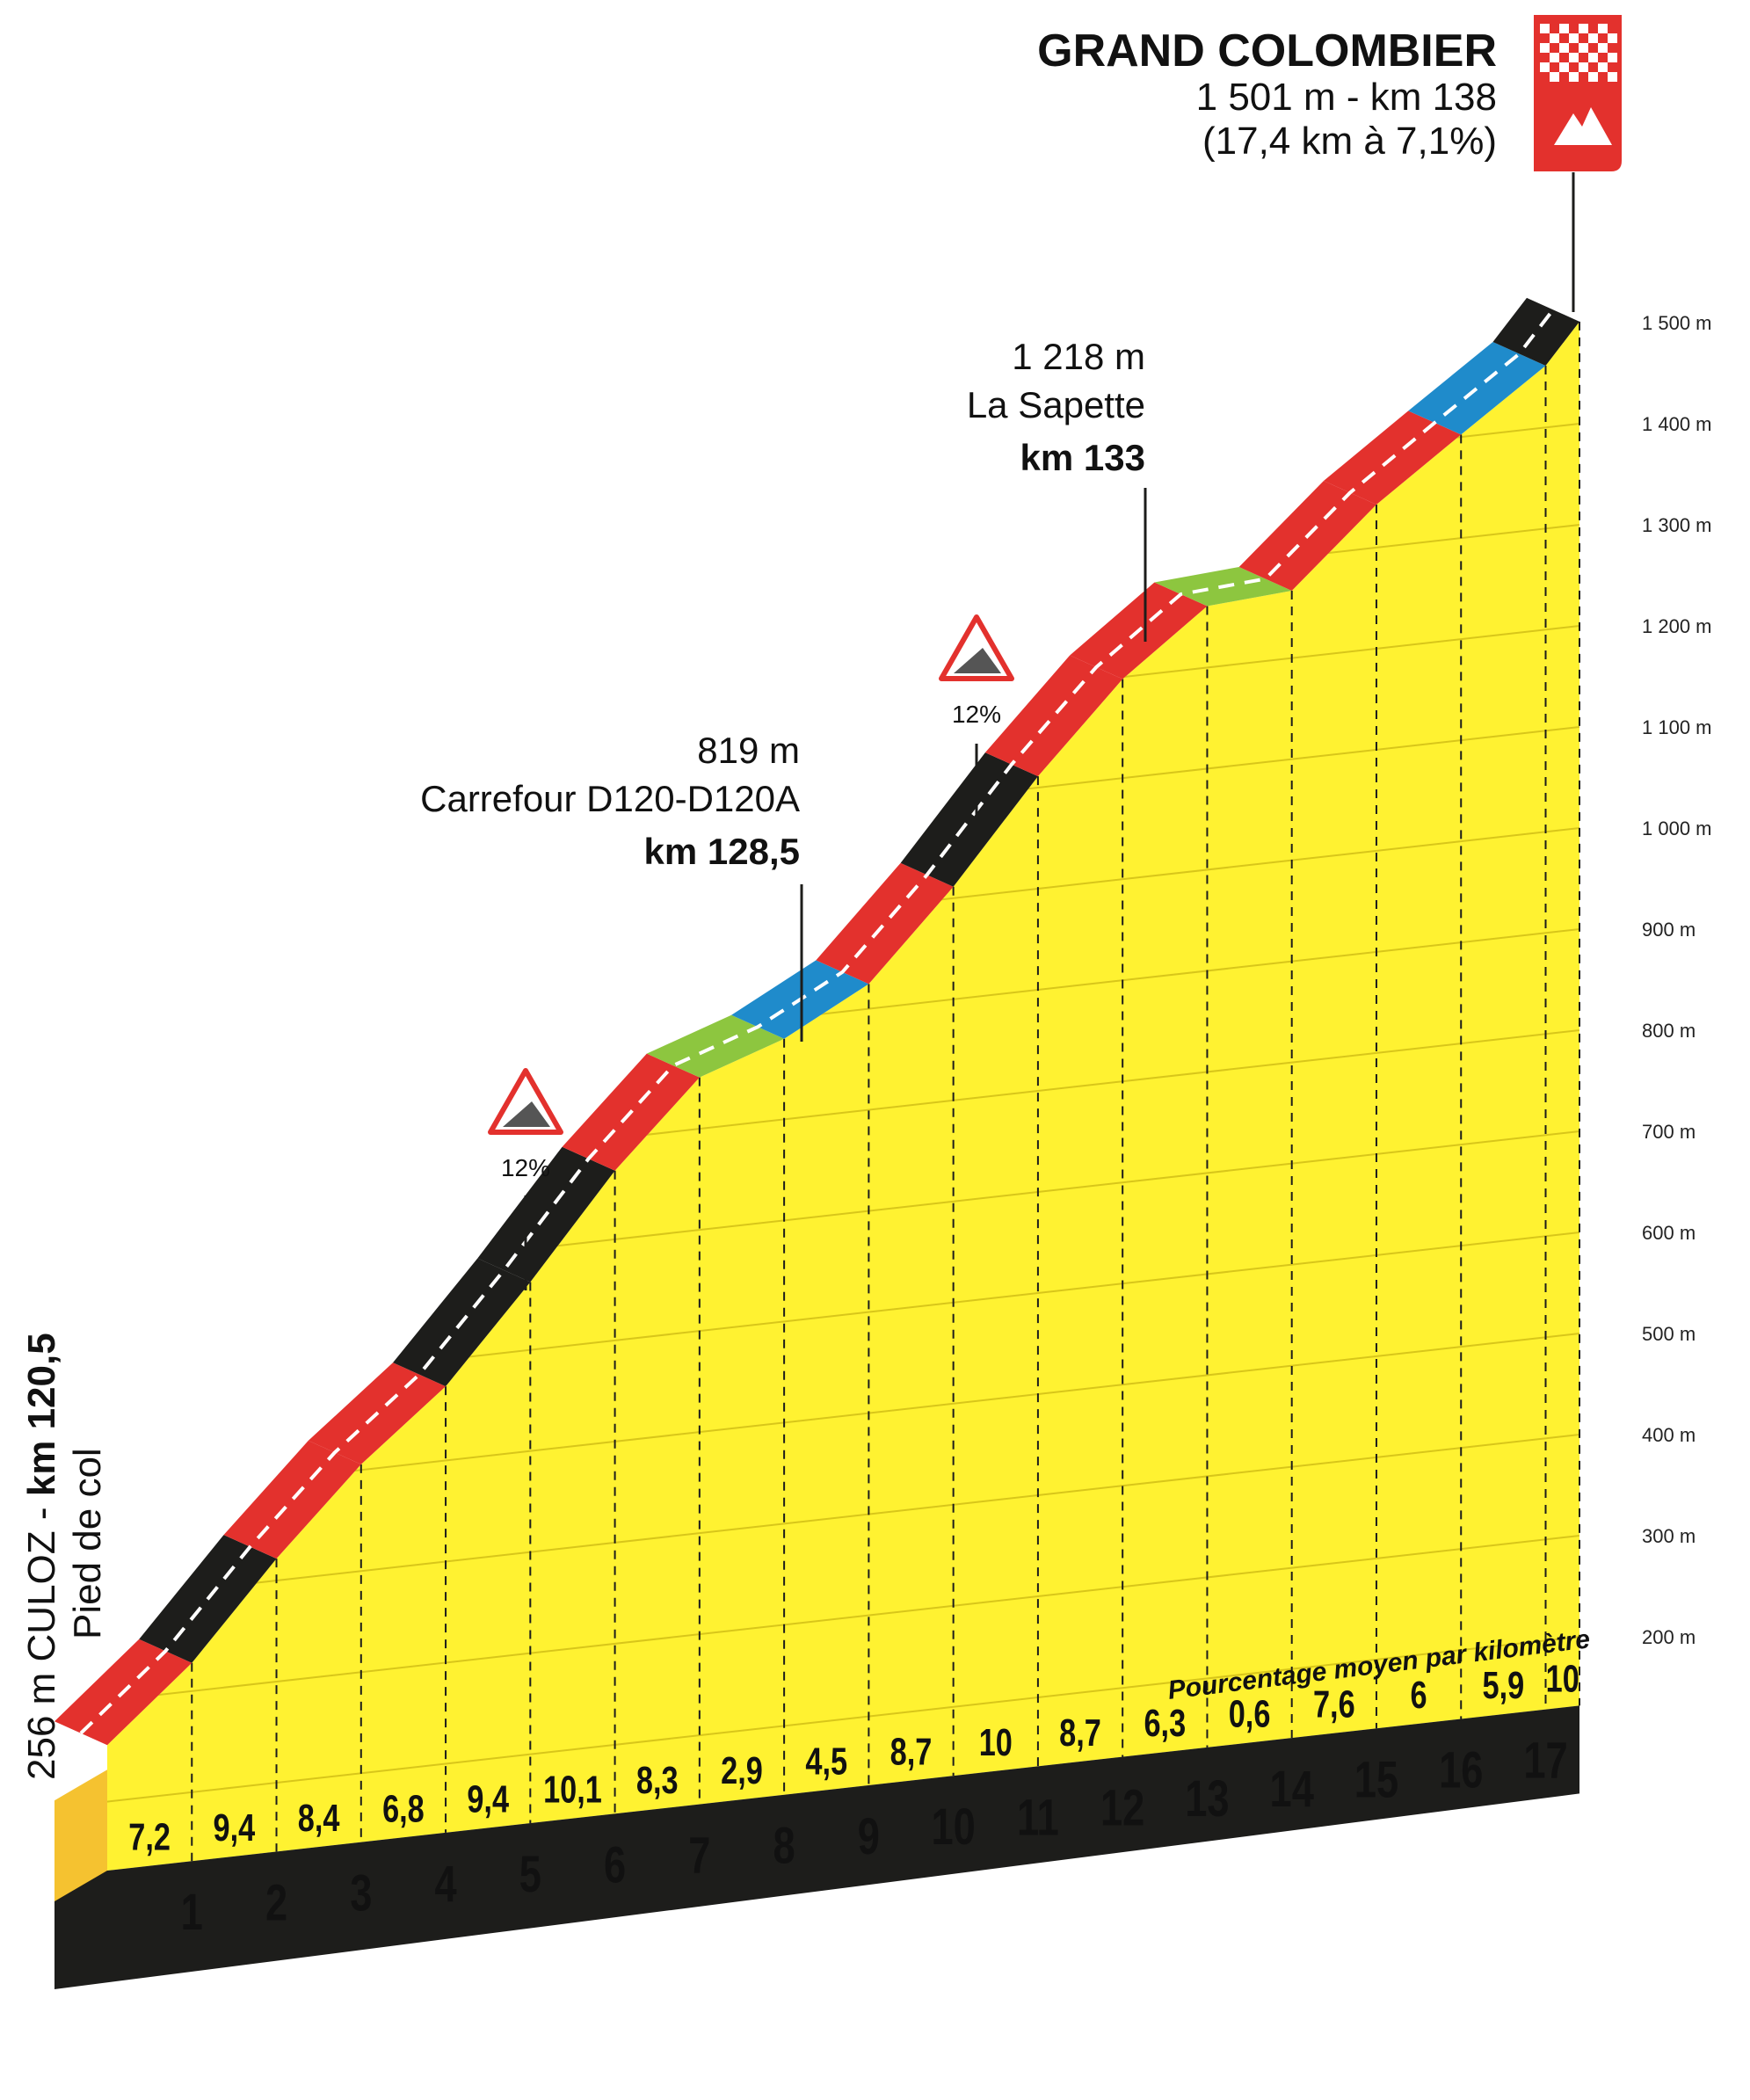 The image size is (1750, 2100). I want to click on start-description: Pied de col, so click(87, 1543).